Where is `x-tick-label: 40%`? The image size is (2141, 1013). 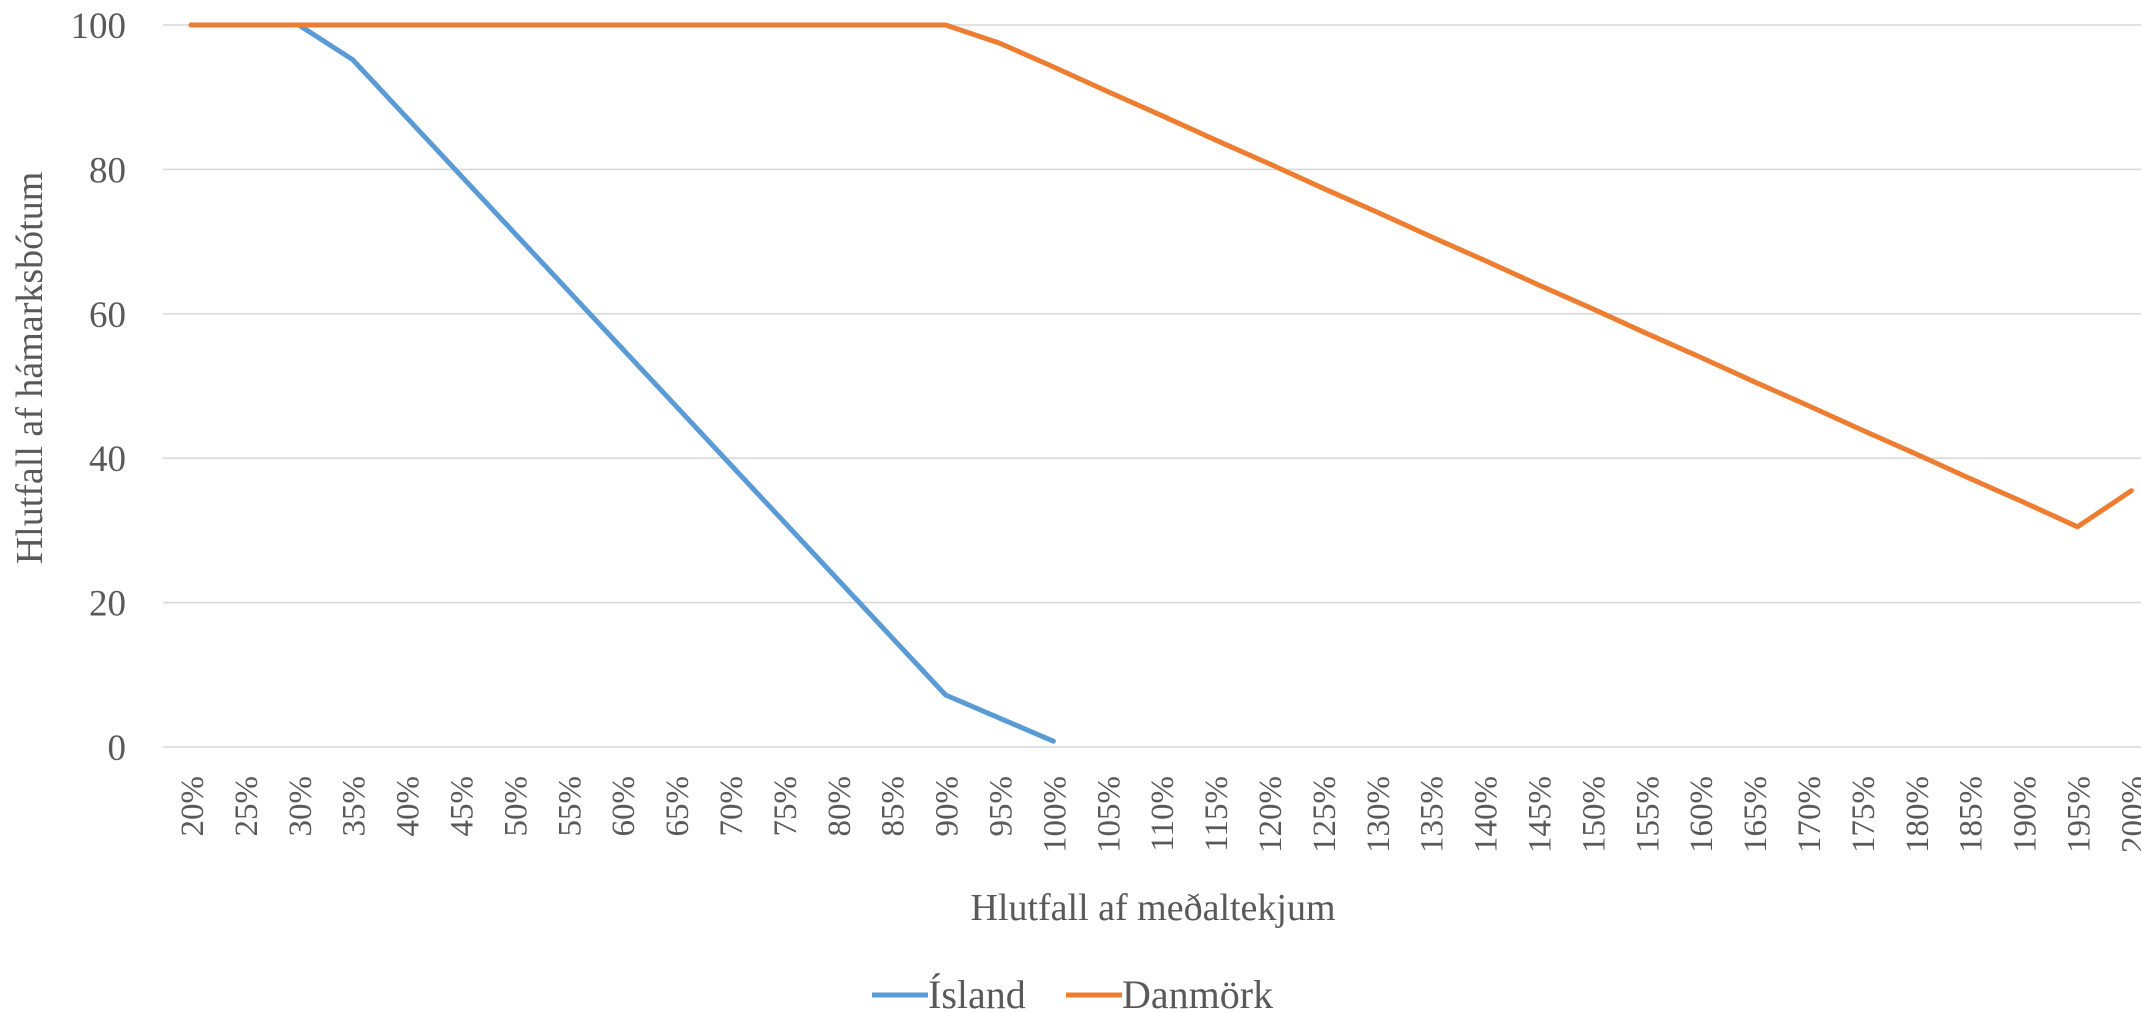 x-tick-label: 40% is located at coordinates (409, 806).